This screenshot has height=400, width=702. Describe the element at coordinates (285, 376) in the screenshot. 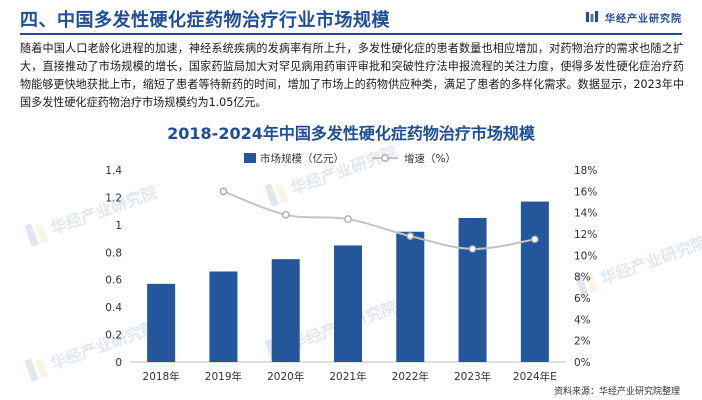

I see `x-tick-label: 2020年` at that location.